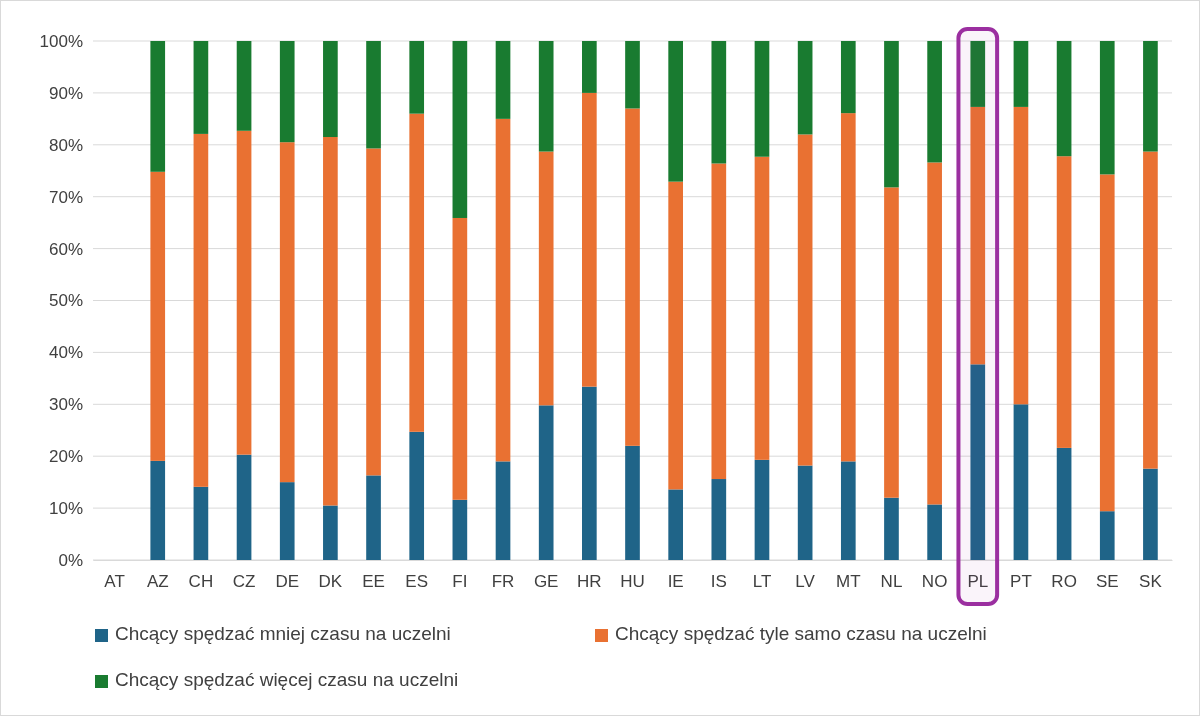 The width and height of the screenshot is (1200, 716). I want to click on x-tick-label: NL, so click(891, 581).